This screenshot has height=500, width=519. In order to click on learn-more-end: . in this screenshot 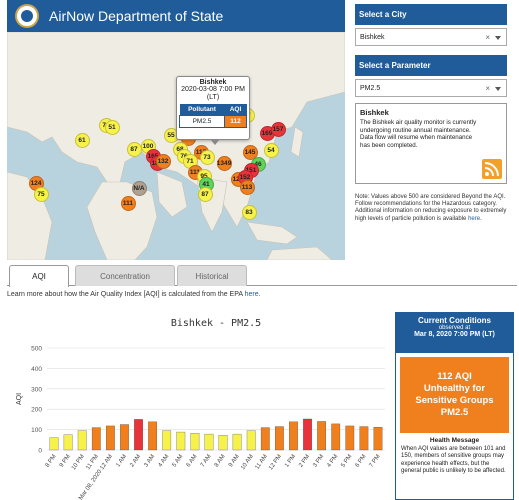, I will do `click(259, 294)`.